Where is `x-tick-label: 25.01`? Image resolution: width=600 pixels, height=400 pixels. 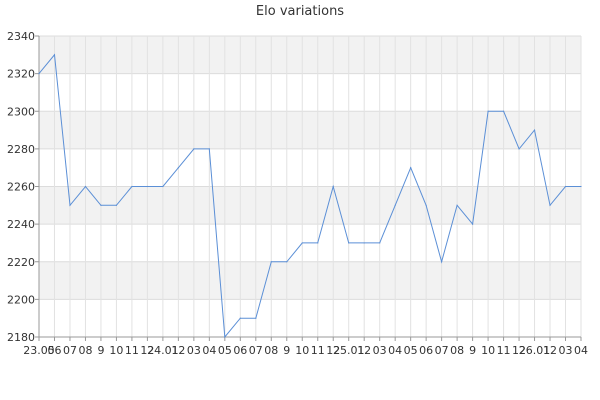 x-tick-label: 25.01 is located at coordinates (349, 350).